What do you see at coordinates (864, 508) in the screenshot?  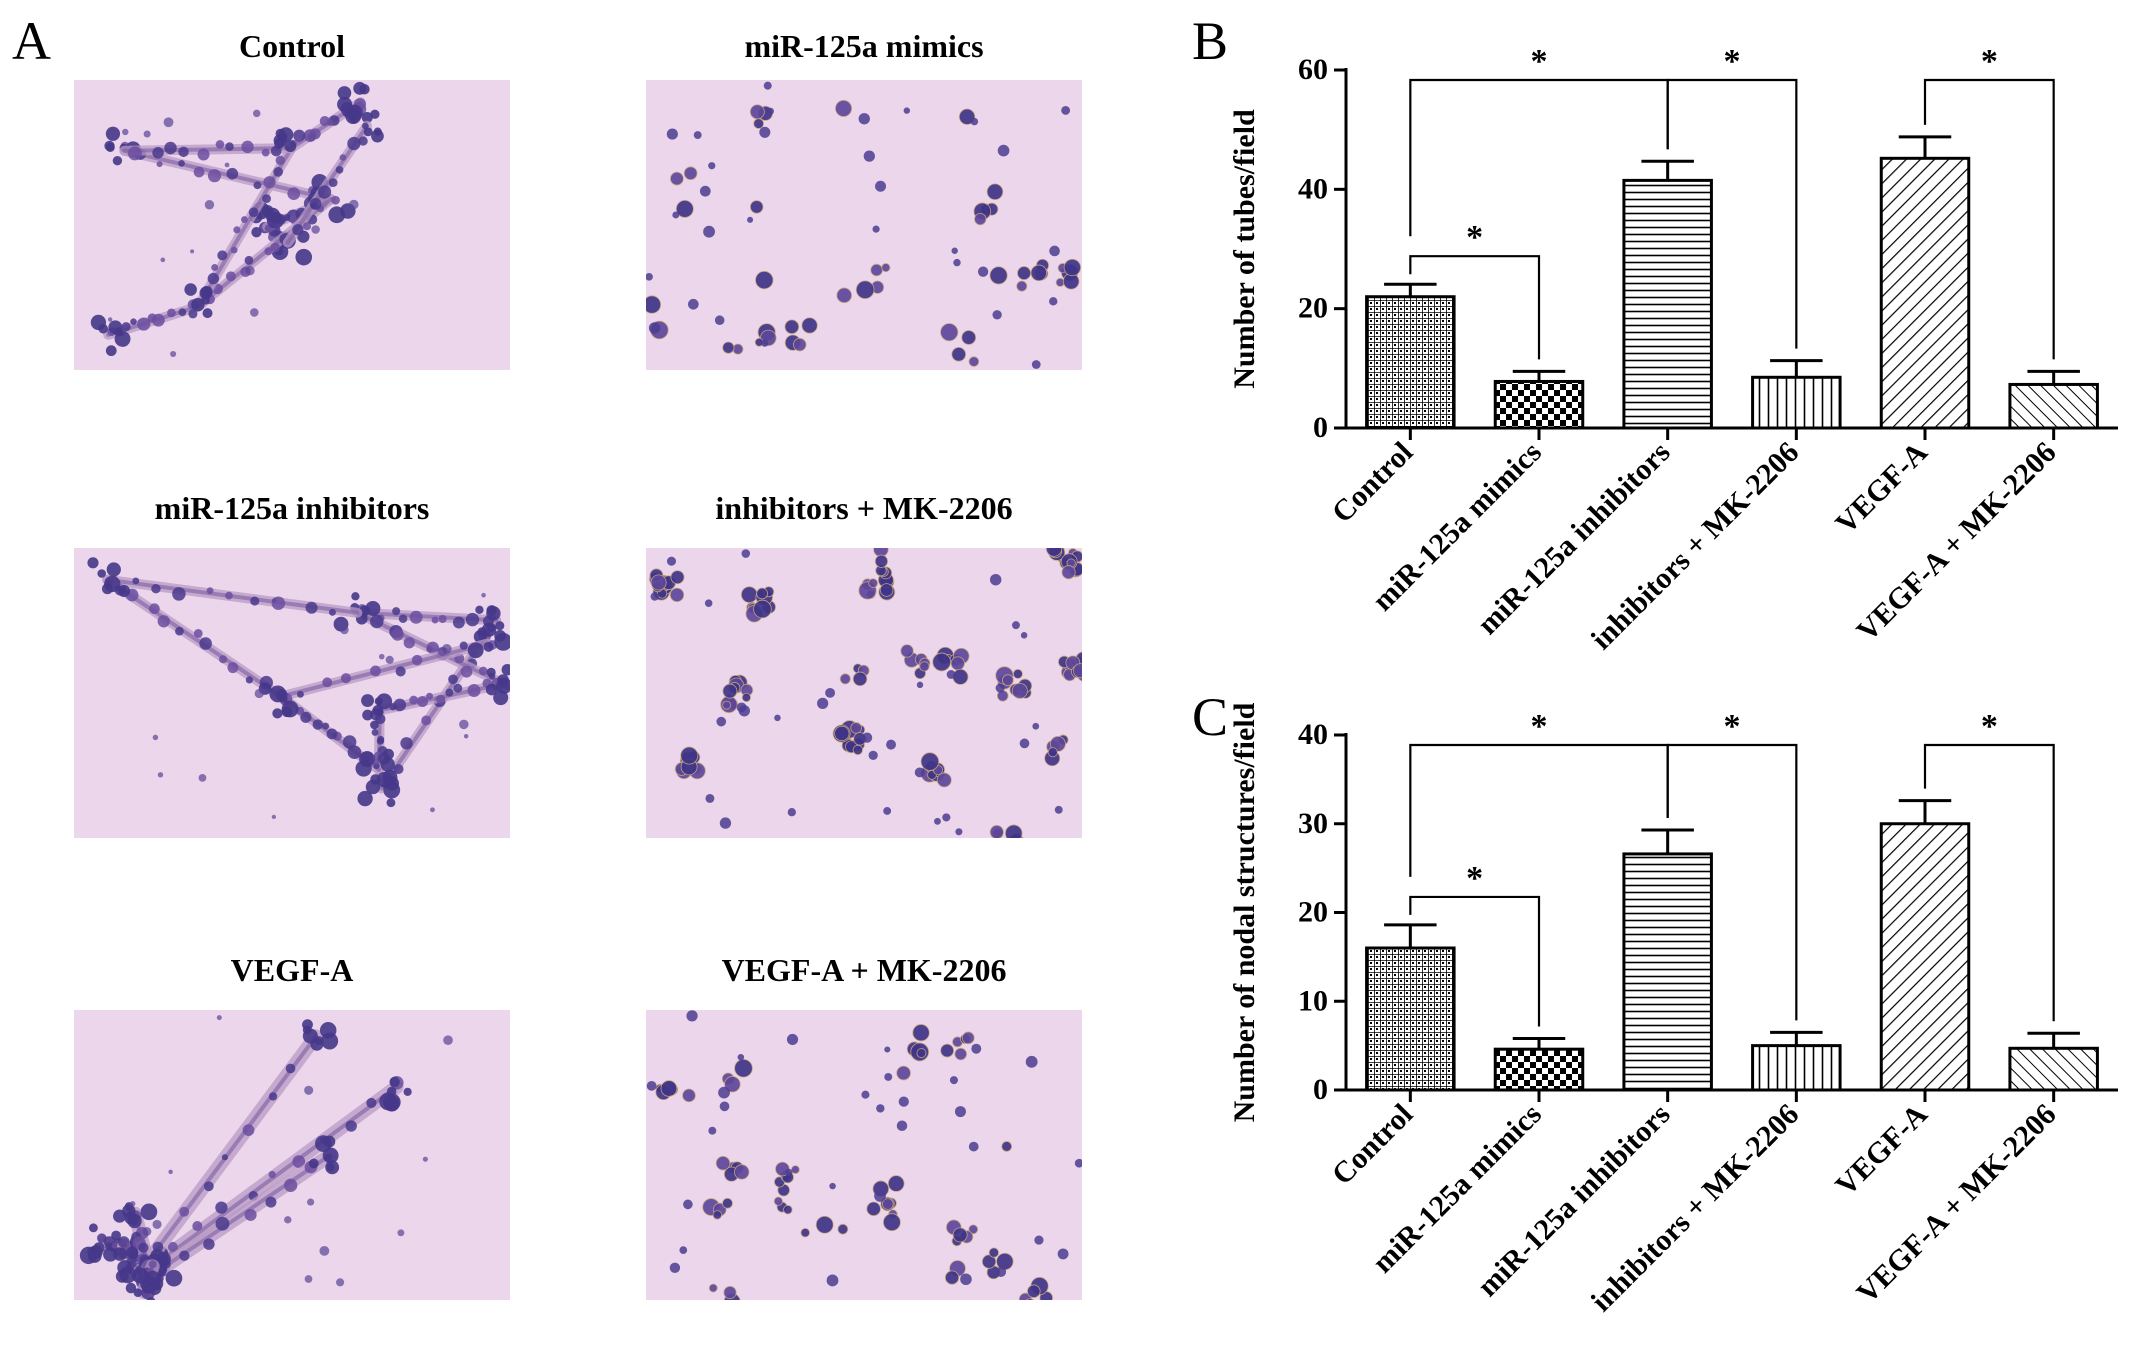 I see `micrograph-title: inhibitors + MK-2206` at bounding box center [864, 508].